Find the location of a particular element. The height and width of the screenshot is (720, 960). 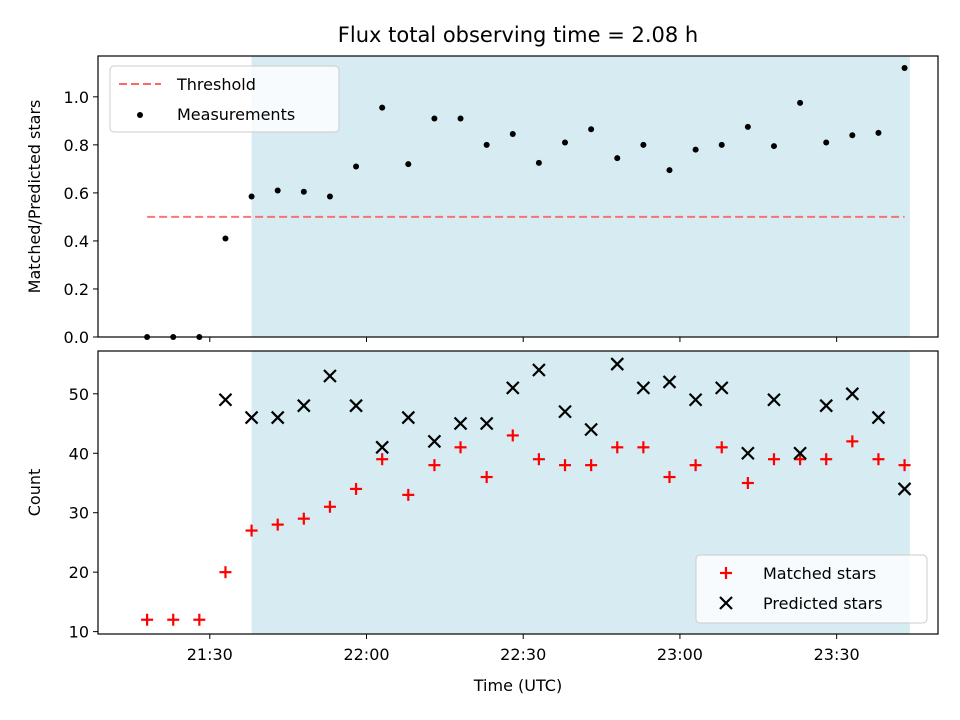

x-axis-label: Time (UTC) is located at coordinates (517, 685).